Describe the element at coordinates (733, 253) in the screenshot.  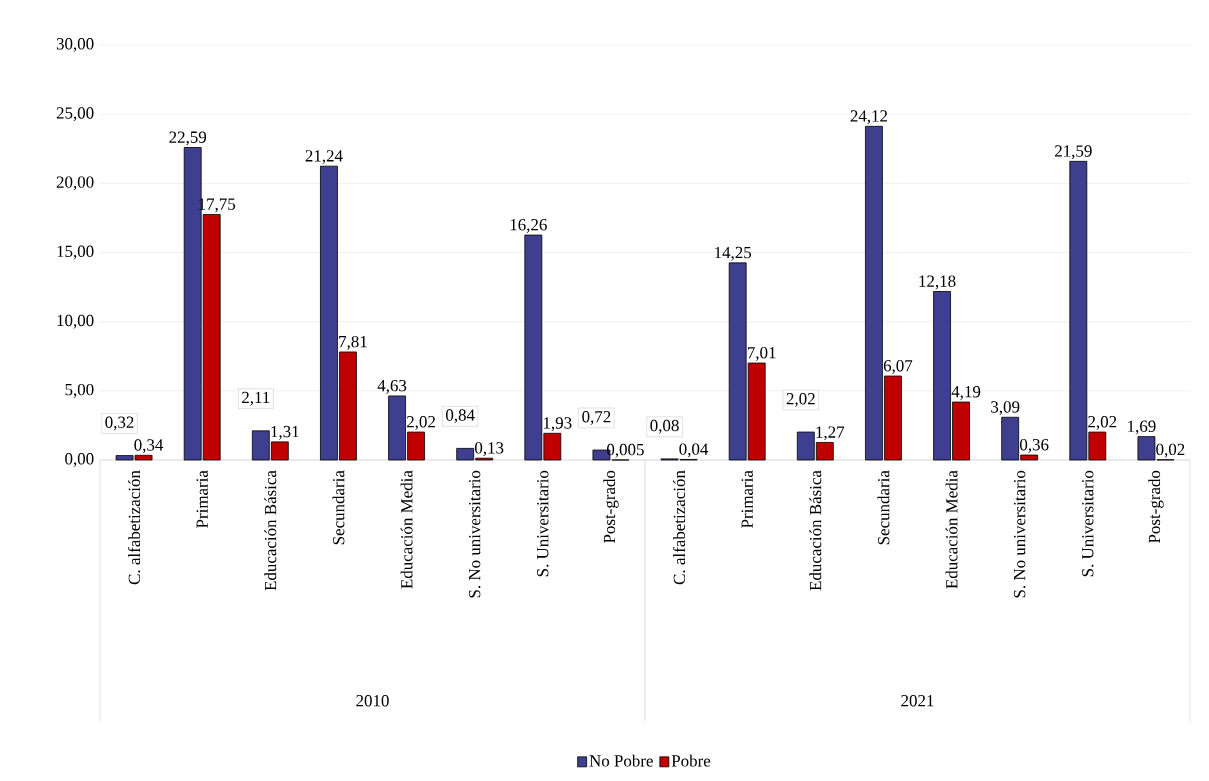
I see `data-label: 14,25` at that location.